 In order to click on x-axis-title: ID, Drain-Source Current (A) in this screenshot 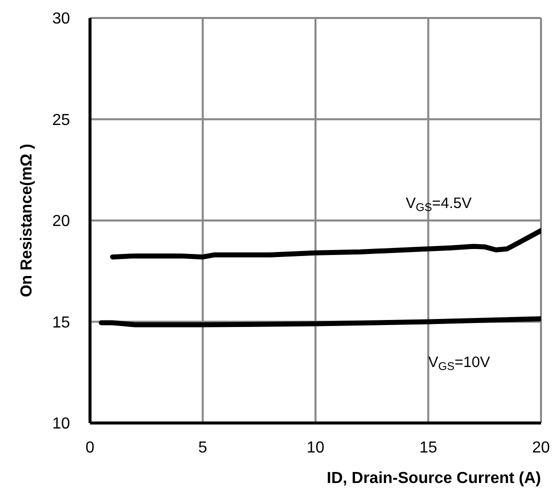, I will do `click(433, 478)`.